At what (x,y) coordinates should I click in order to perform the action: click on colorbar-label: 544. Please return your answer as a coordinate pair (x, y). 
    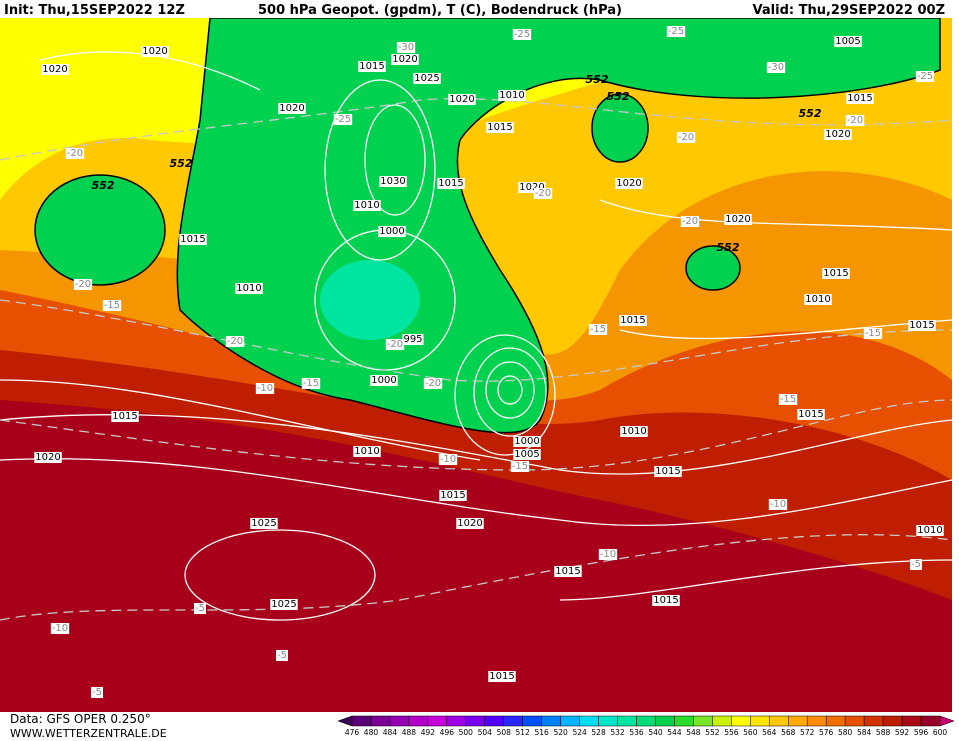
    Looking at the image, I should click on (674, 732).